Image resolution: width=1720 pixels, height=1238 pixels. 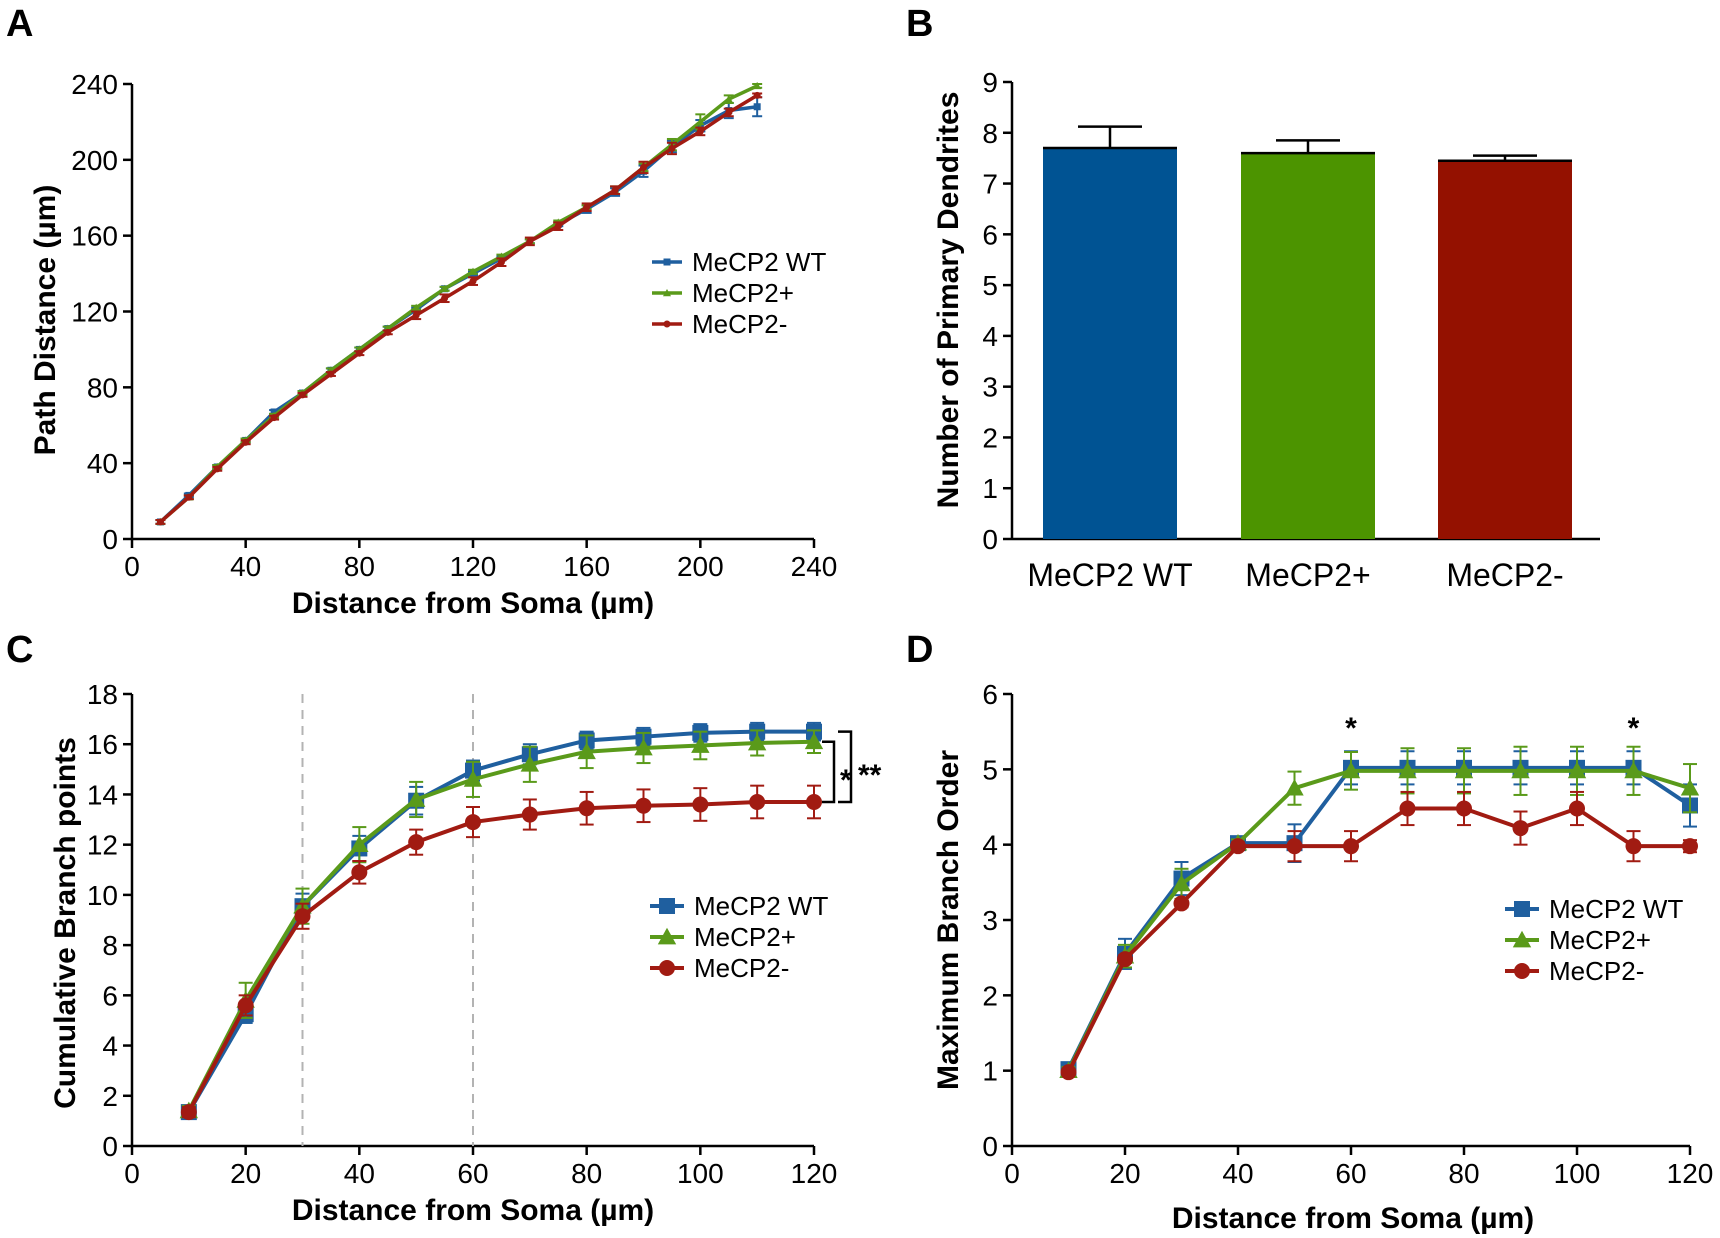 I want to click on panel-a-series-mecp2-line, so click(x=459, y=308).